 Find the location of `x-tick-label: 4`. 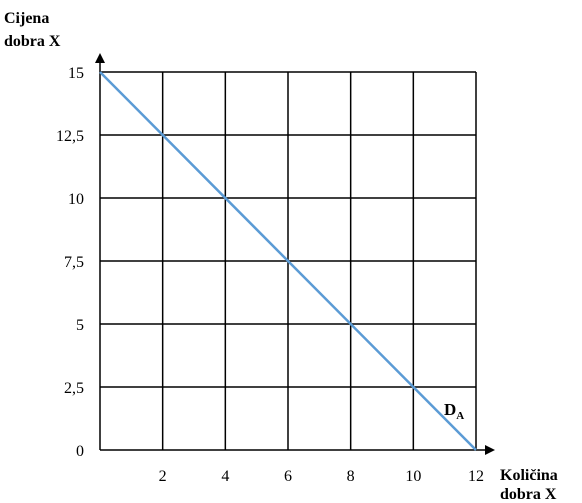

x-tick-label: 4 is located at coordinates (225, 476).